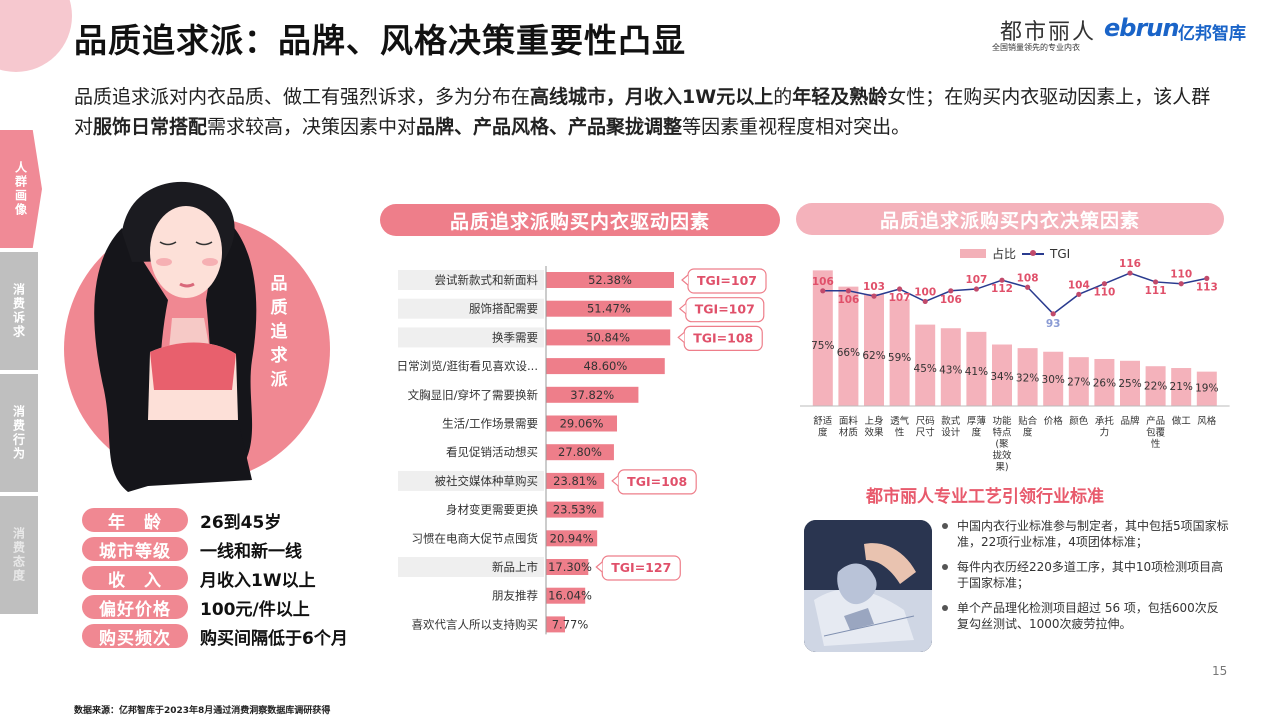 This screenshot has height=720, width=1280. What do you see at coordinates (900, 421) in the screenshot?
I see `tick-label: 透气` at bounding box center [900, 421].